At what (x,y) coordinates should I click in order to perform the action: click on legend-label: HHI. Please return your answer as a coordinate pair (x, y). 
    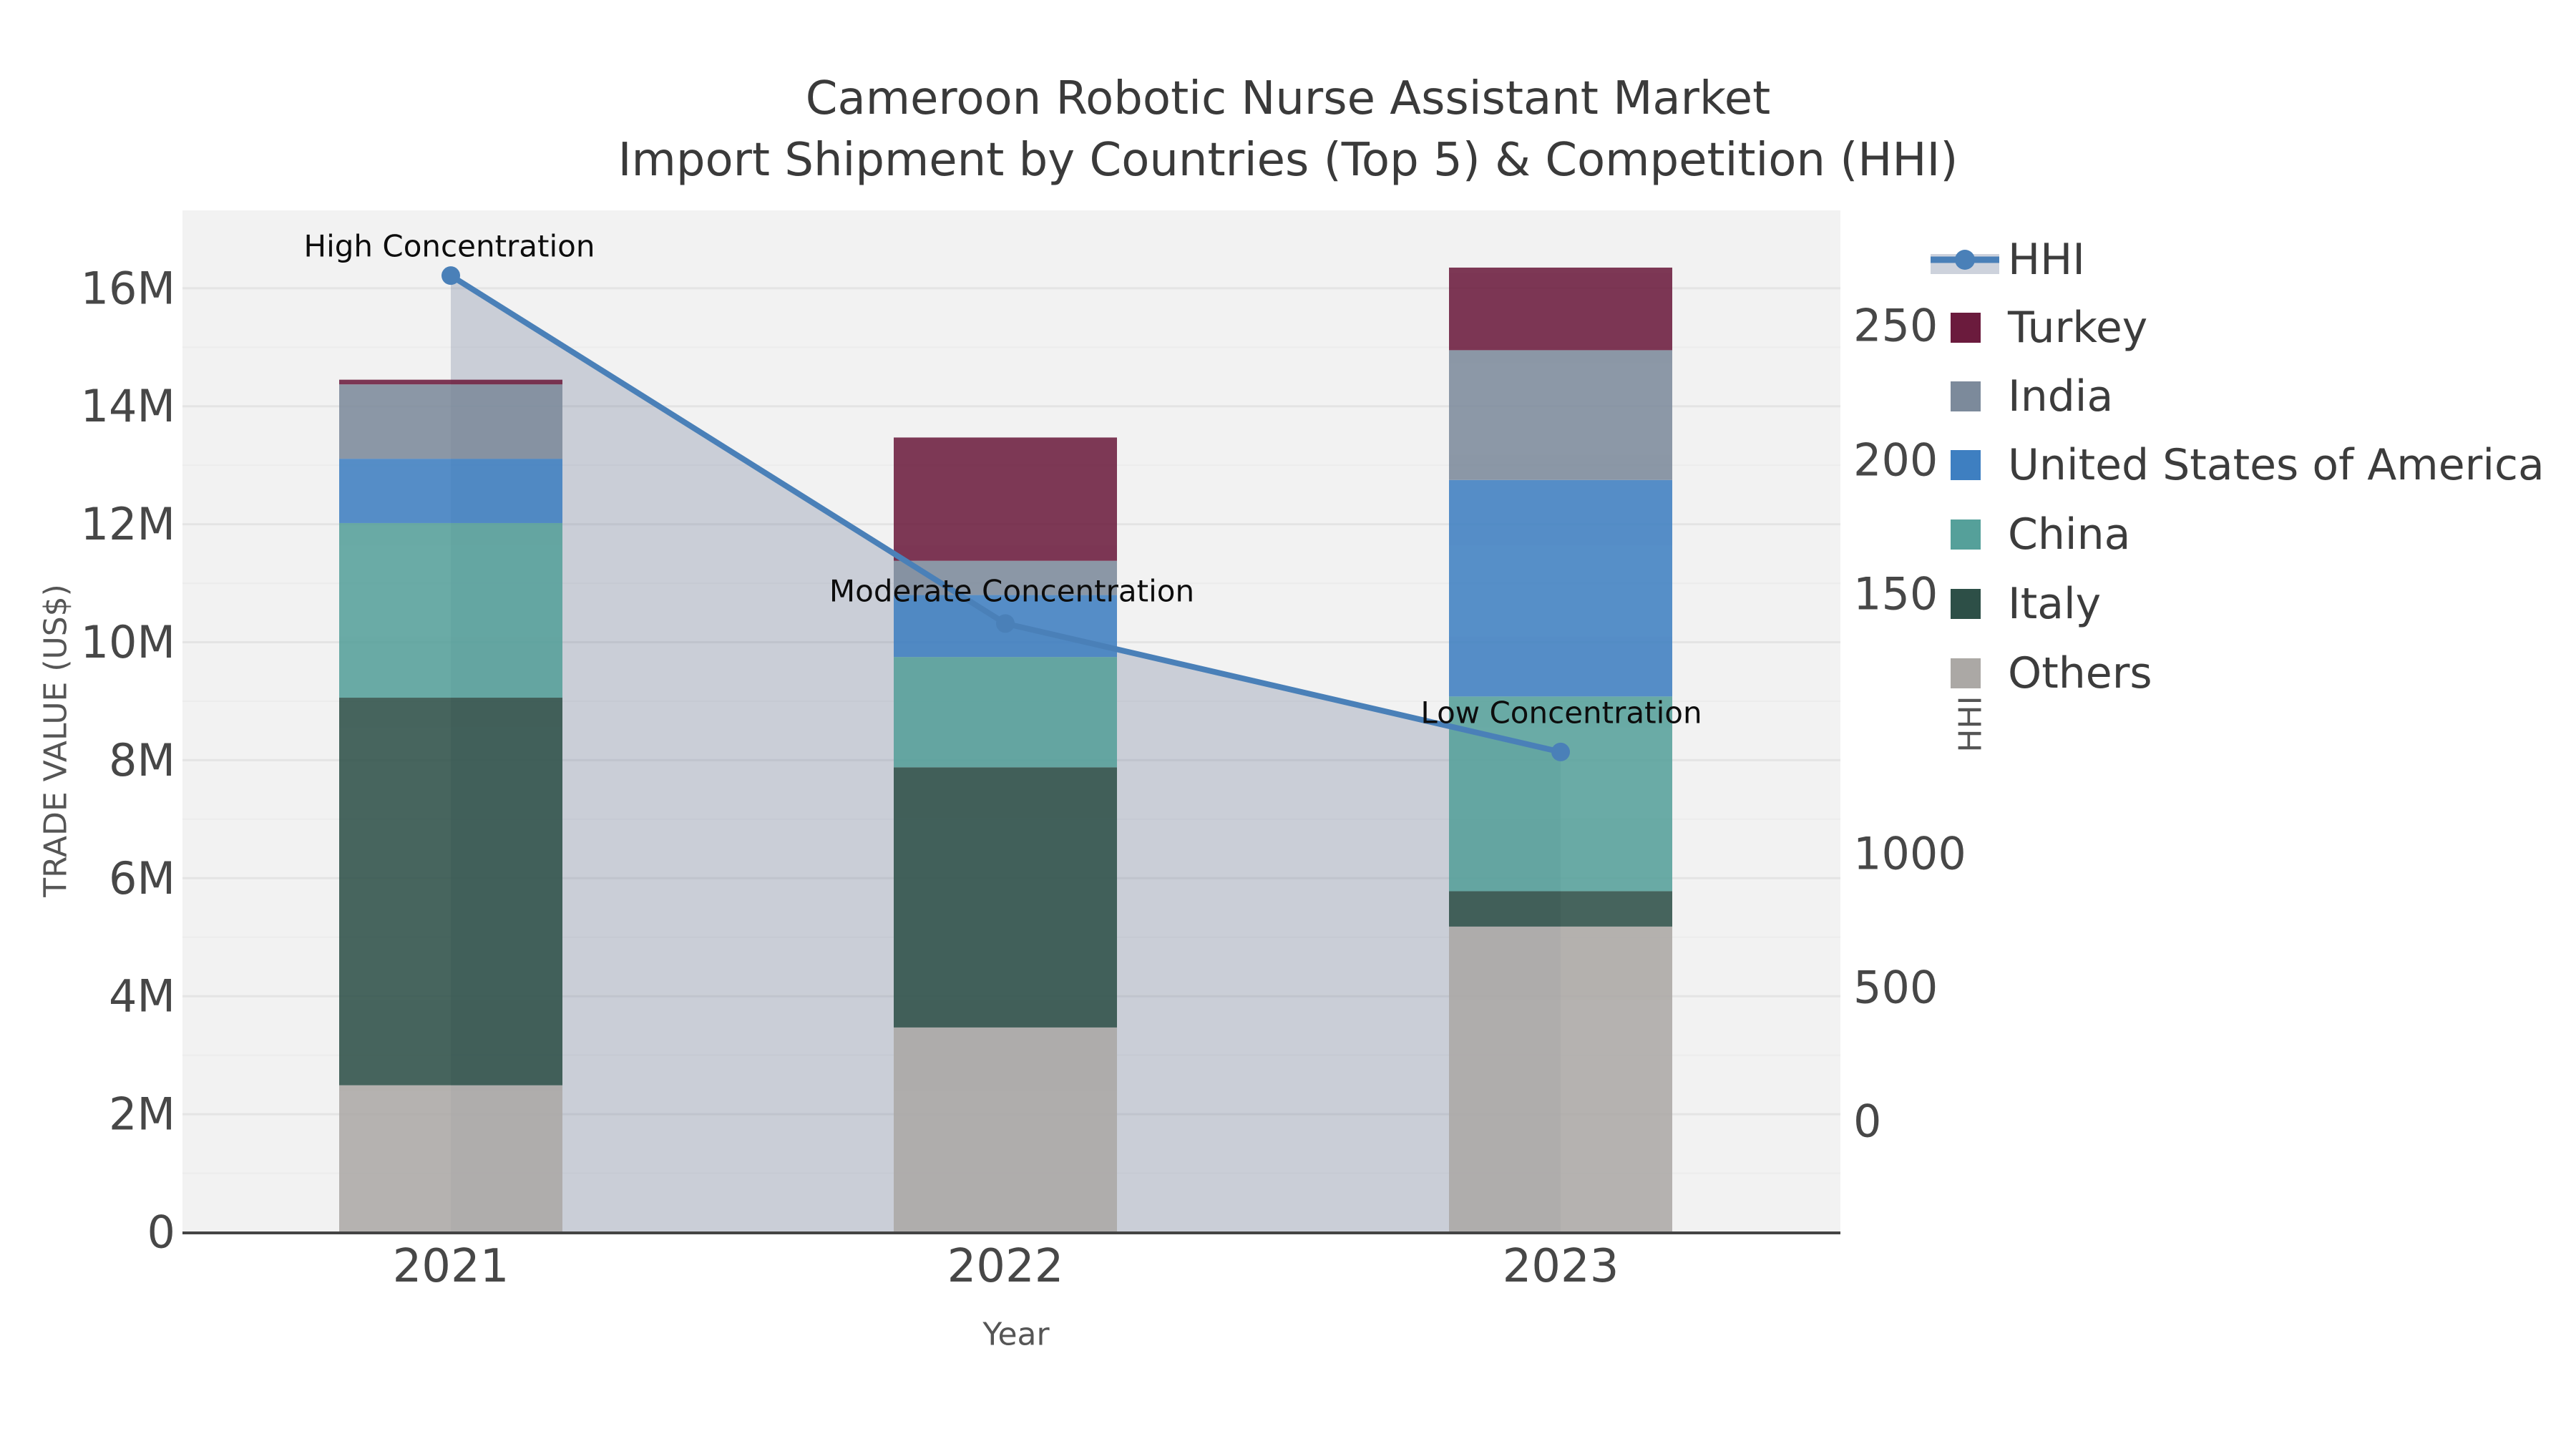
    Looking at the image, I should click on (2046, 260).